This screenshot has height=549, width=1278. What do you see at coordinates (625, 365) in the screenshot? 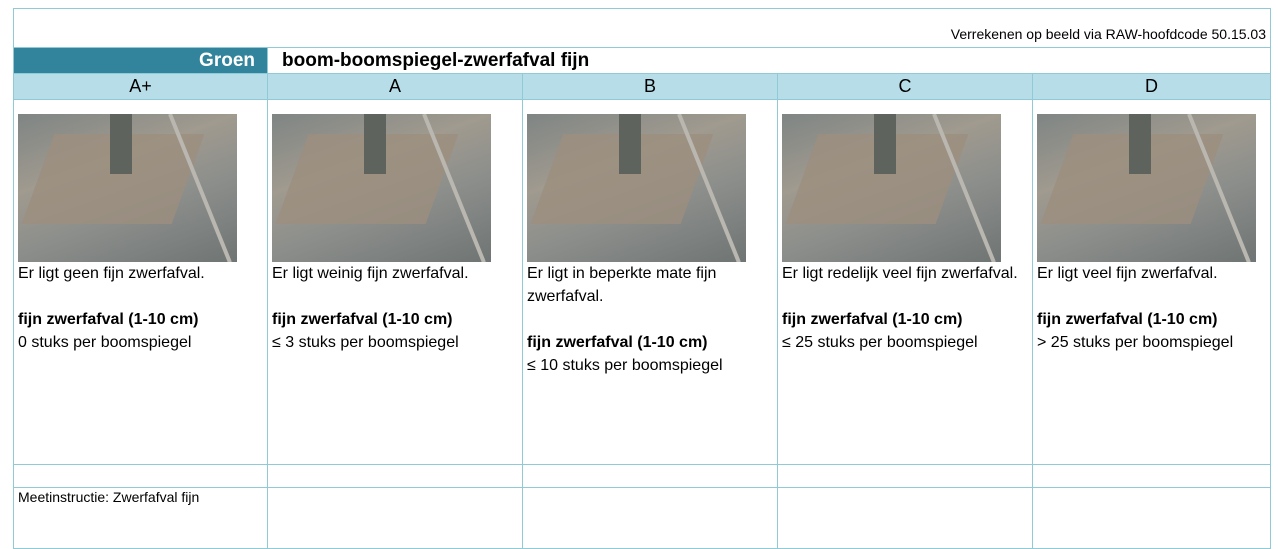
I see `criterion-value: ≤ 10 stuks per boomspiegel` at bounding box center [625, 365].